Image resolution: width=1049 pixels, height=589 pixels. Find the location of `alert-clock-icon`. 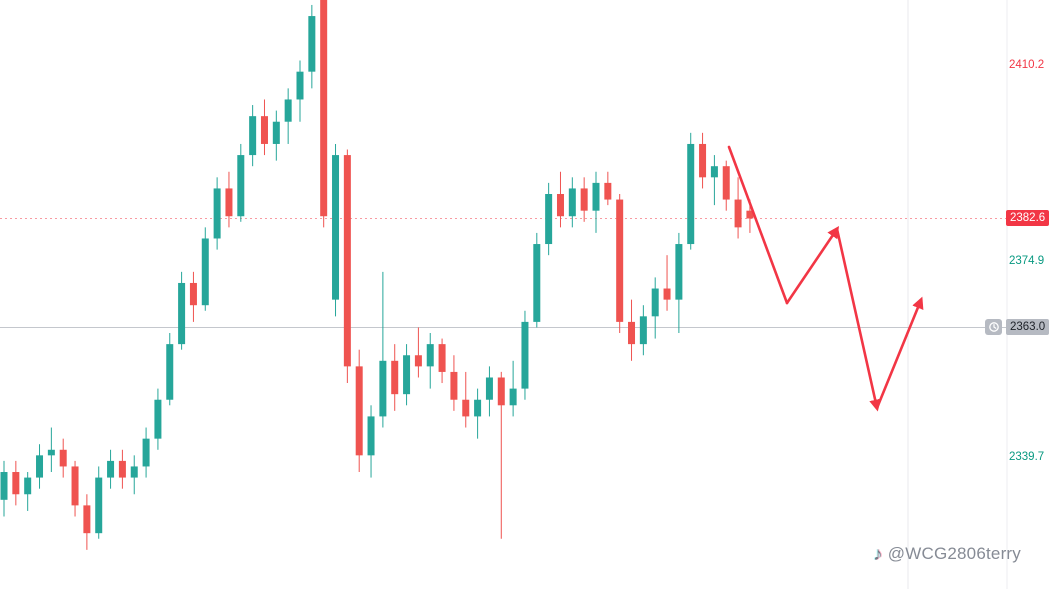

alert-clock-icon is located at coordinates (993, 327).